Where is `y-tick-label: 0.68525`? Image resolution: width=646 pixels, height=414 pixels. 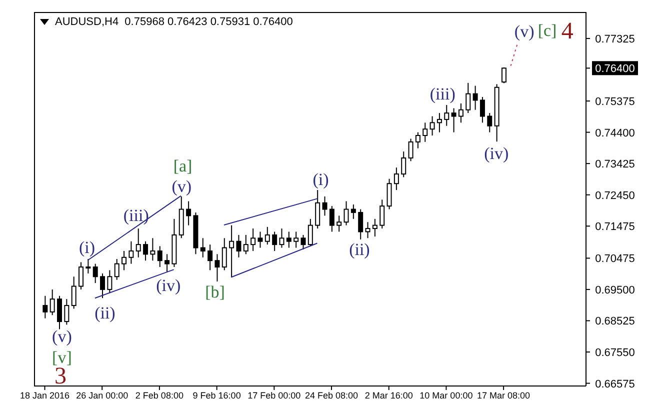 y-tick-label: 0.68525 is located at coordinates (615, 322).